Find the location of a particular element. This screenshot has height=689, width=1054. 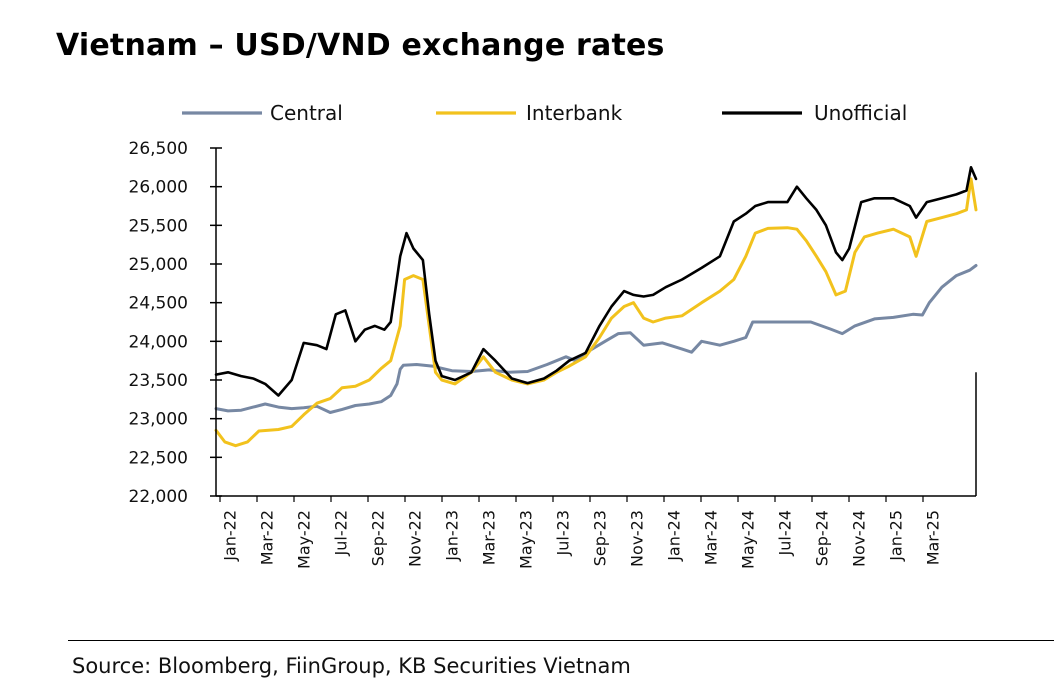

x-tick-label: Mar-22 is located at coordinates (267, 537).